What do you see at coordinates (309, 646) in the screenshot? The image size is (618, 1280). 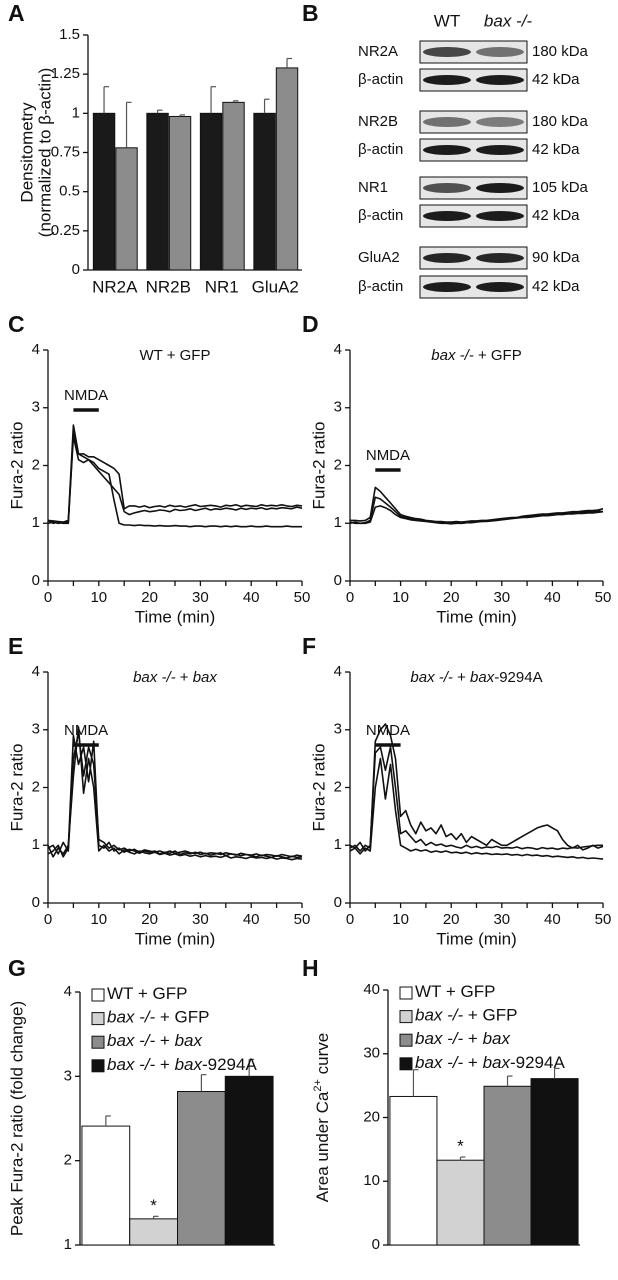 I see `panel-label: F` at bounding box center [309, 646].